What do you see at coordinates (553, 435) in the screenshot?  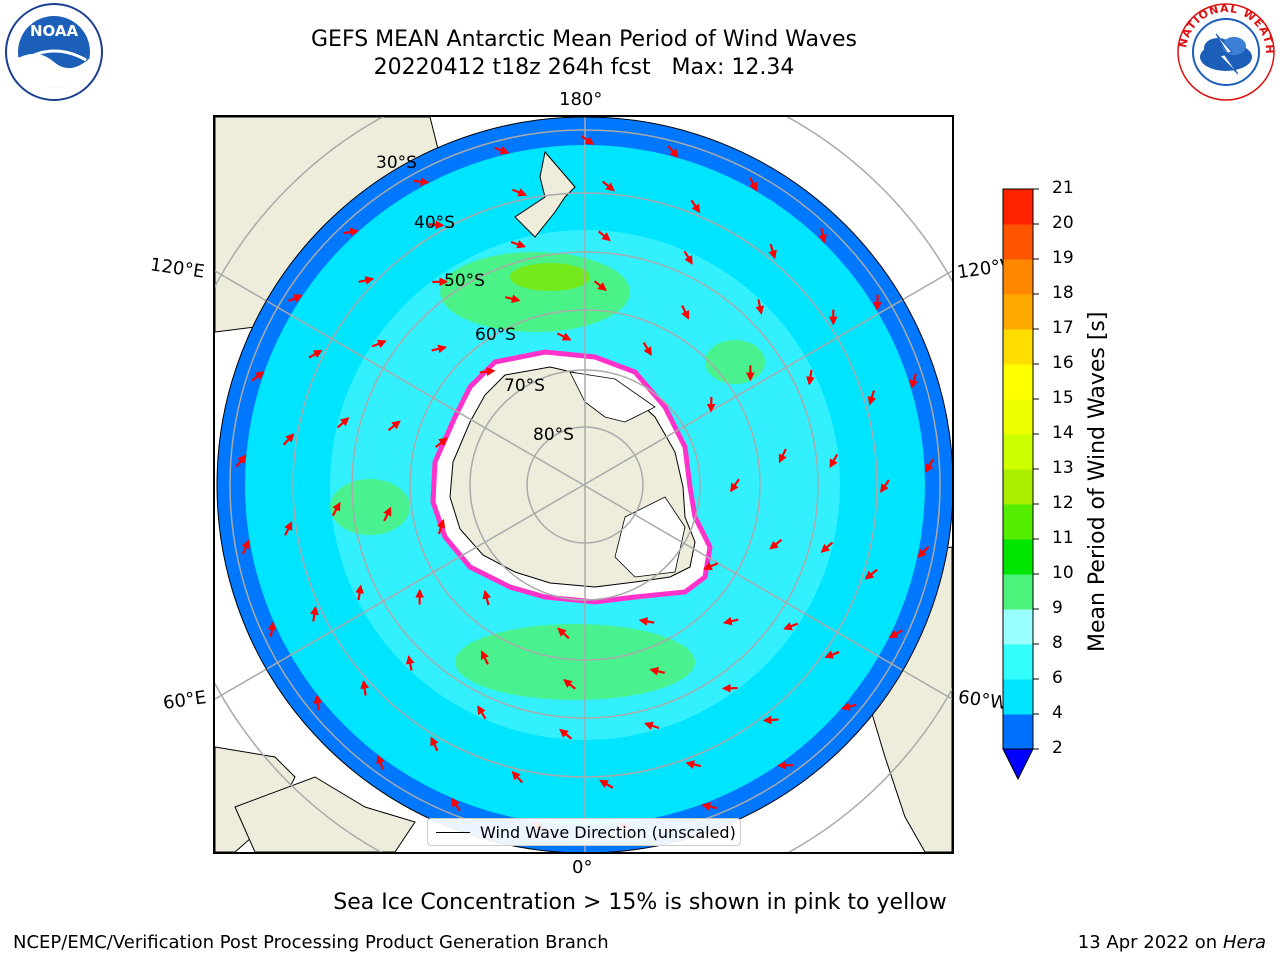 I see `latitude-label-80s: 80°S` at bounding box center [553, 435].